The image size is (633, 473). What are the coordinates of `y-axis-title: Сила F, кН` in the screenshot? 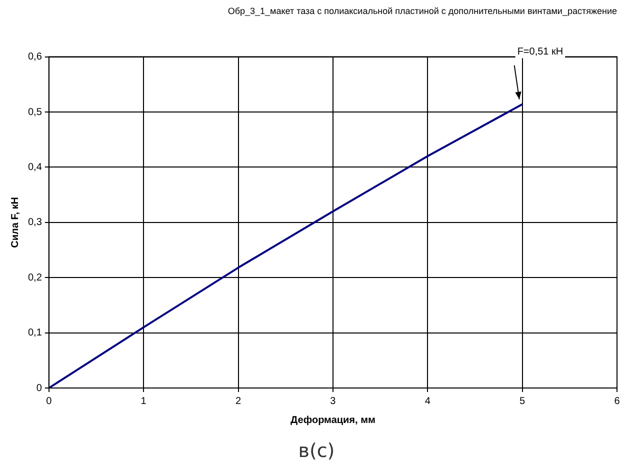 It's located at (15, 222).